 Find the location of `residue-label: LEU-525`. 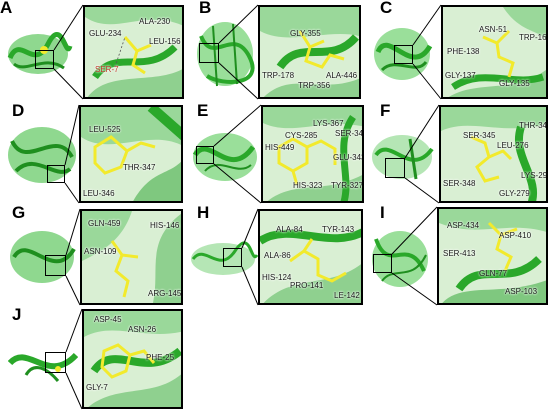

residue-label: LEU-525 is located at coordinates (105, 129).